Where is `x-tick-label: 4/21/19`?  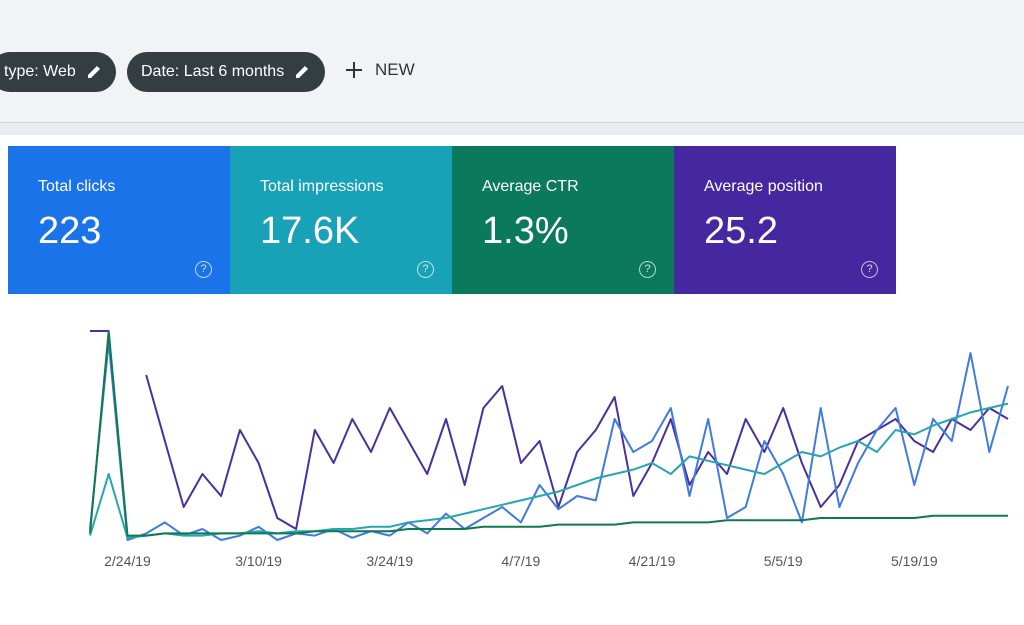 x-tick-label: 4/21/19 is located at coordinates (652, 561).